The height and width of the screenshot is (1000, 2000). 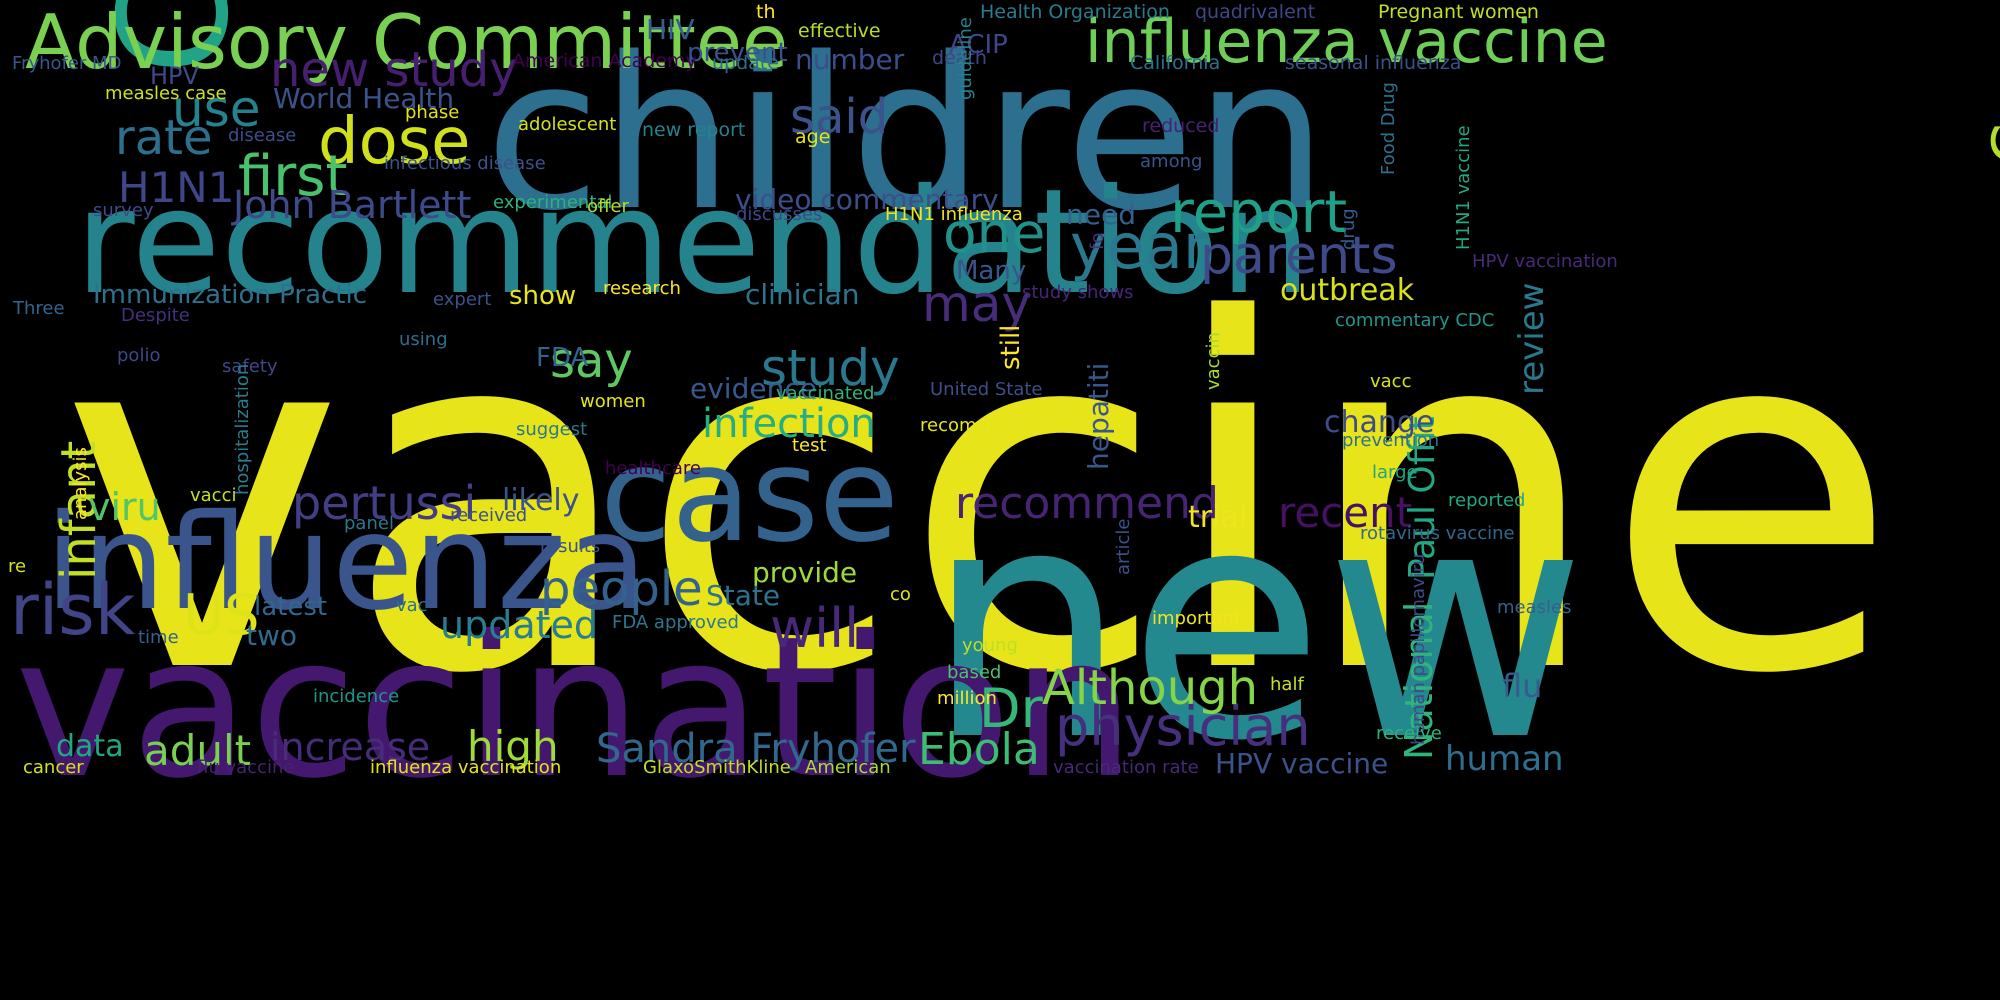 What do you see at coordinates (608, 206) in the screenshot?
I see `word-offer: offer` at bounding box center [608, 206].